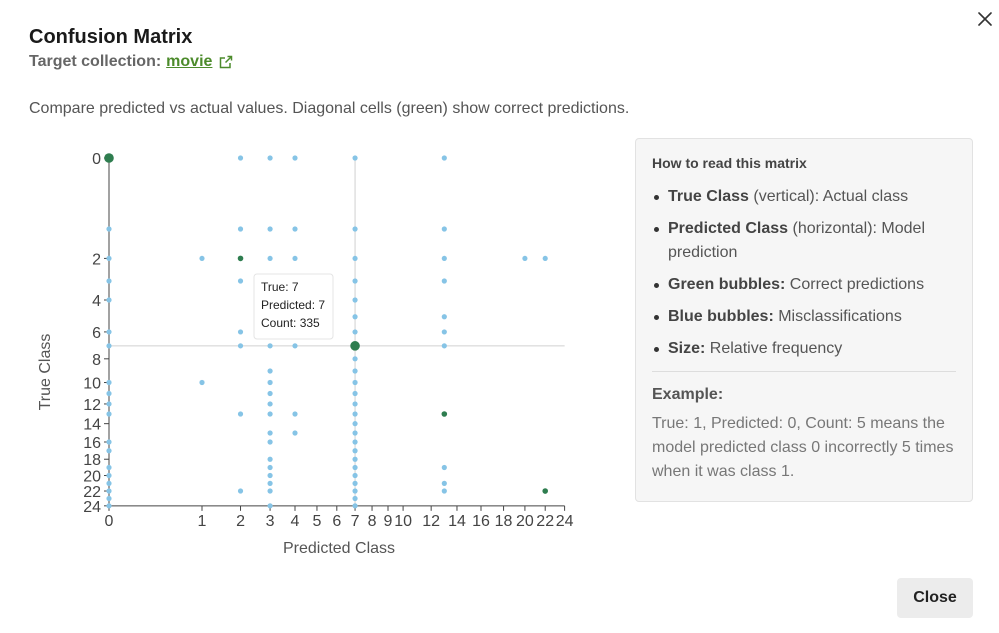  What do you see at coordinates (804, 285) in the screenshot?
I see `legend-item: Green bubbles: Correct predictions` at bounding box center [804, 285].